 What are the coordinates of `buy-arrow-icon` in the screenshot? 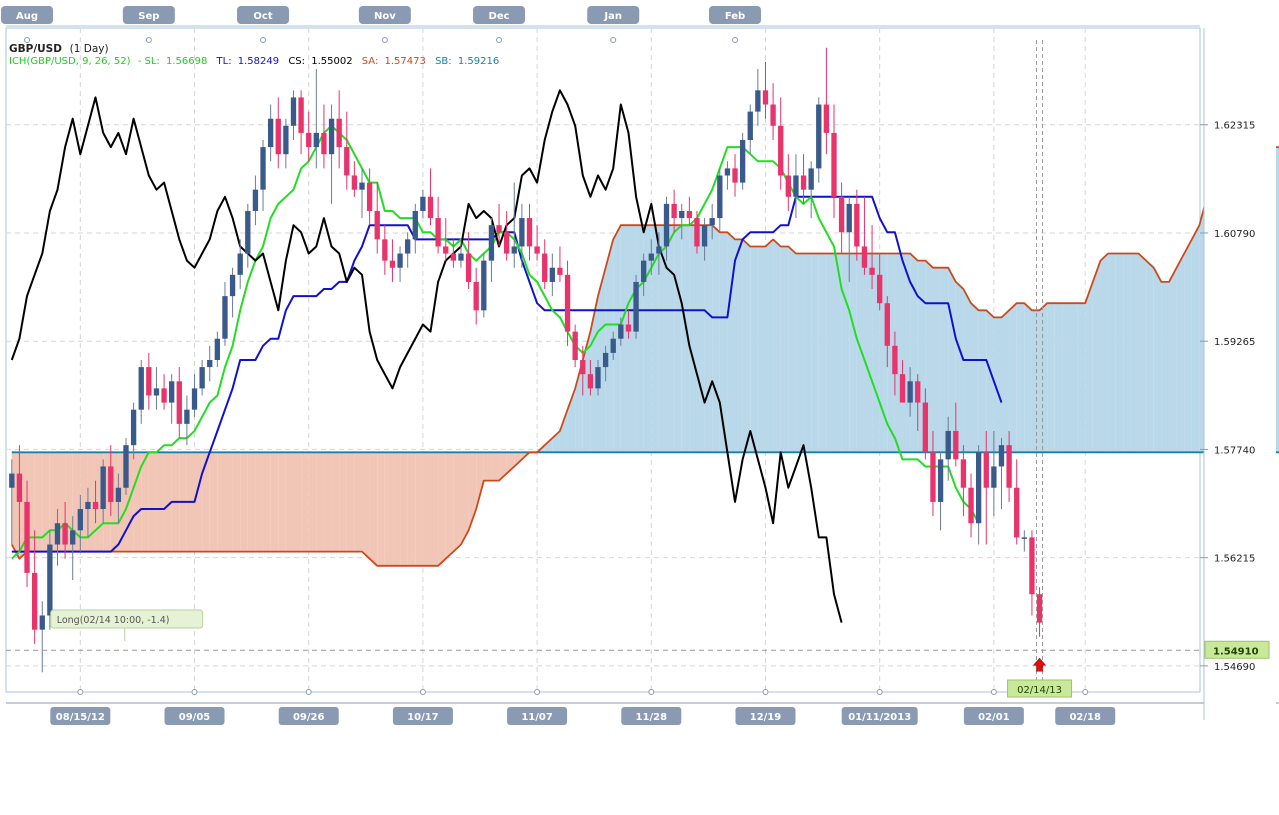 It's located at (1039, 664).